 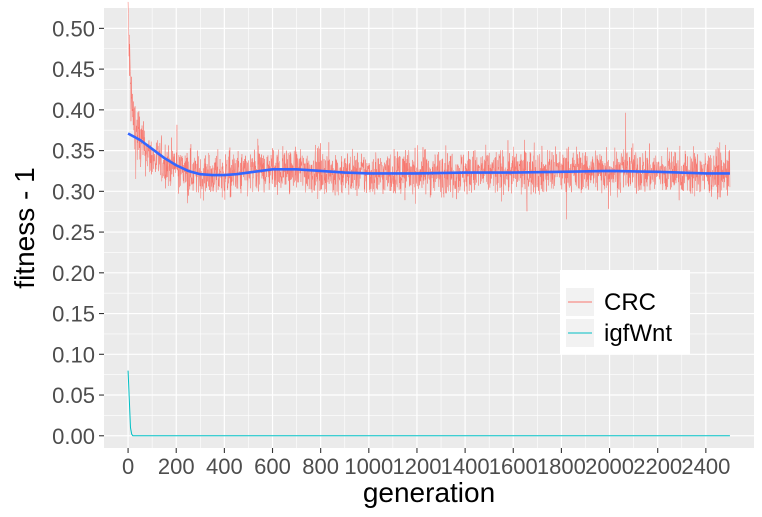 I want to click on x-tick-label: 600, so click(x=272, y=466).